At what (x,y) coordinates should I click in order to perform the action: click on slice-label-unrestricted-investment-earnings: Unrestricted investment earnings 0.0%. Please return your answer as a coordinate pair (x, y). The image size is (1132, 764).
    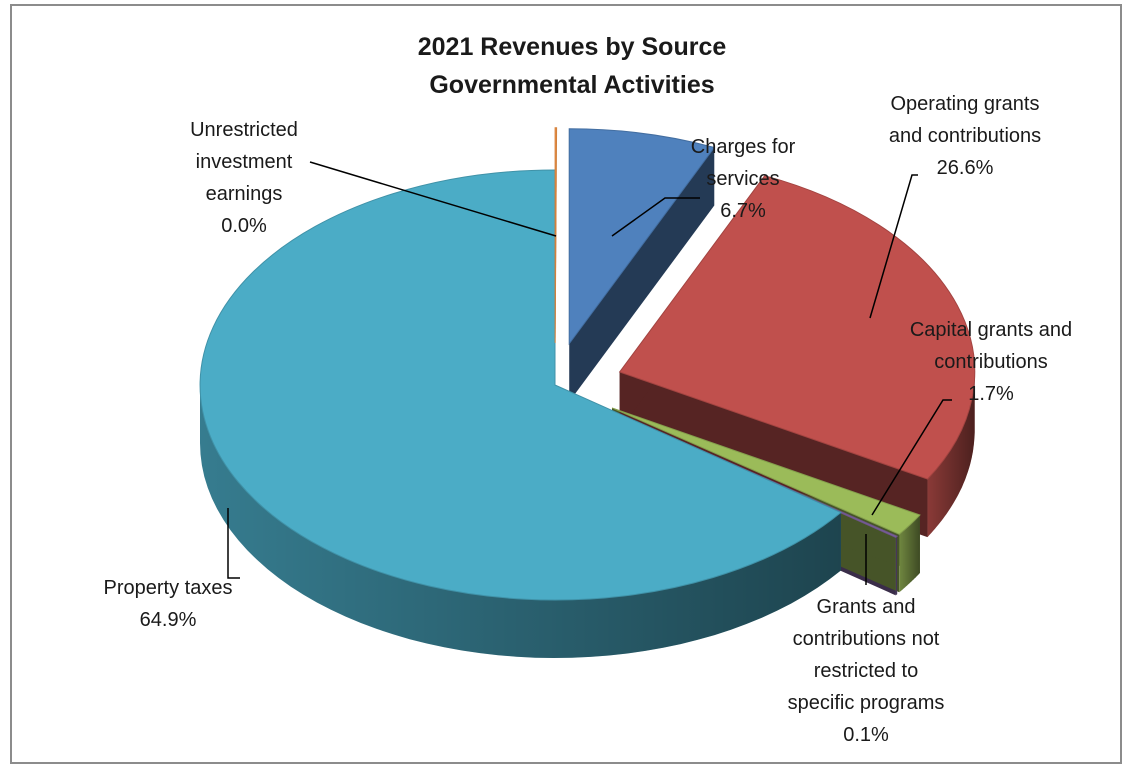
    Looking at the image, I should click on (244, 178).